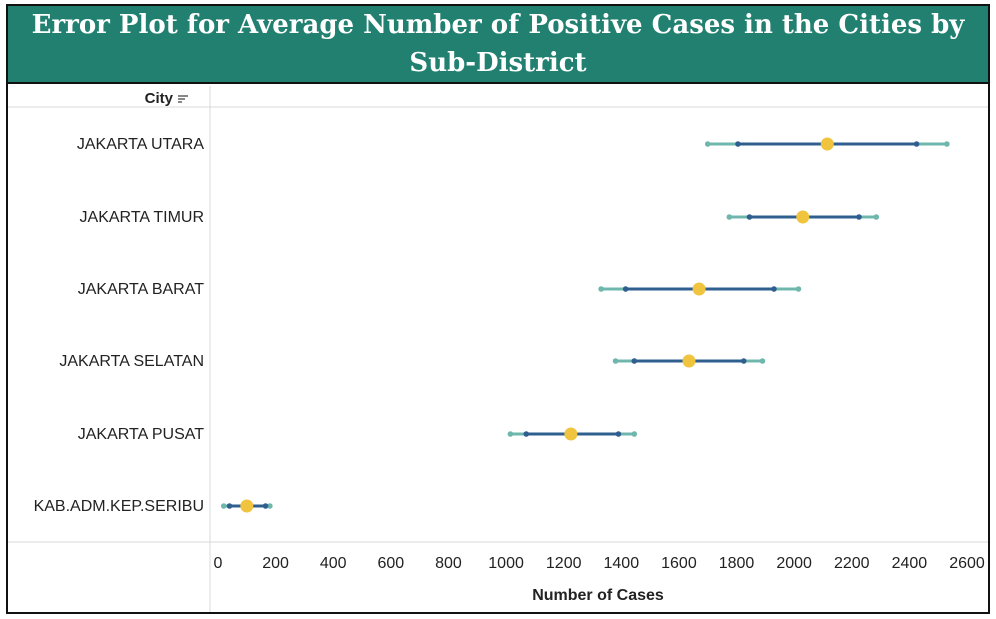 The width and height of the screenshot is (996, 619). I want to click on x-tick-label: 1200, so click(564, 563).